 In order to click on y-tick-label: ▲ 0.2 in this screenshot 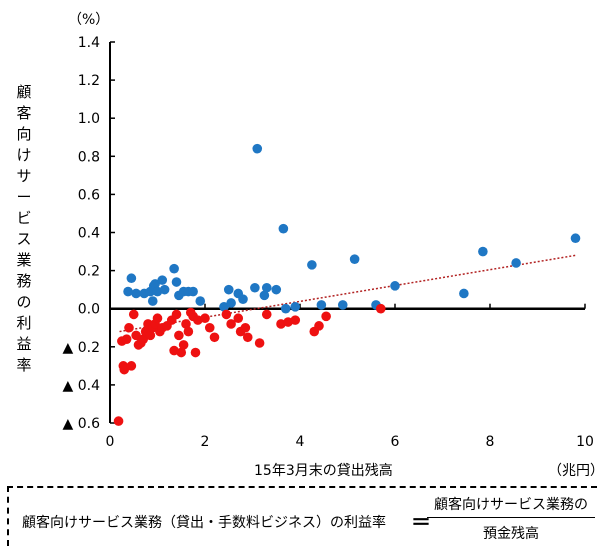, I will do `click(81, 348)`.